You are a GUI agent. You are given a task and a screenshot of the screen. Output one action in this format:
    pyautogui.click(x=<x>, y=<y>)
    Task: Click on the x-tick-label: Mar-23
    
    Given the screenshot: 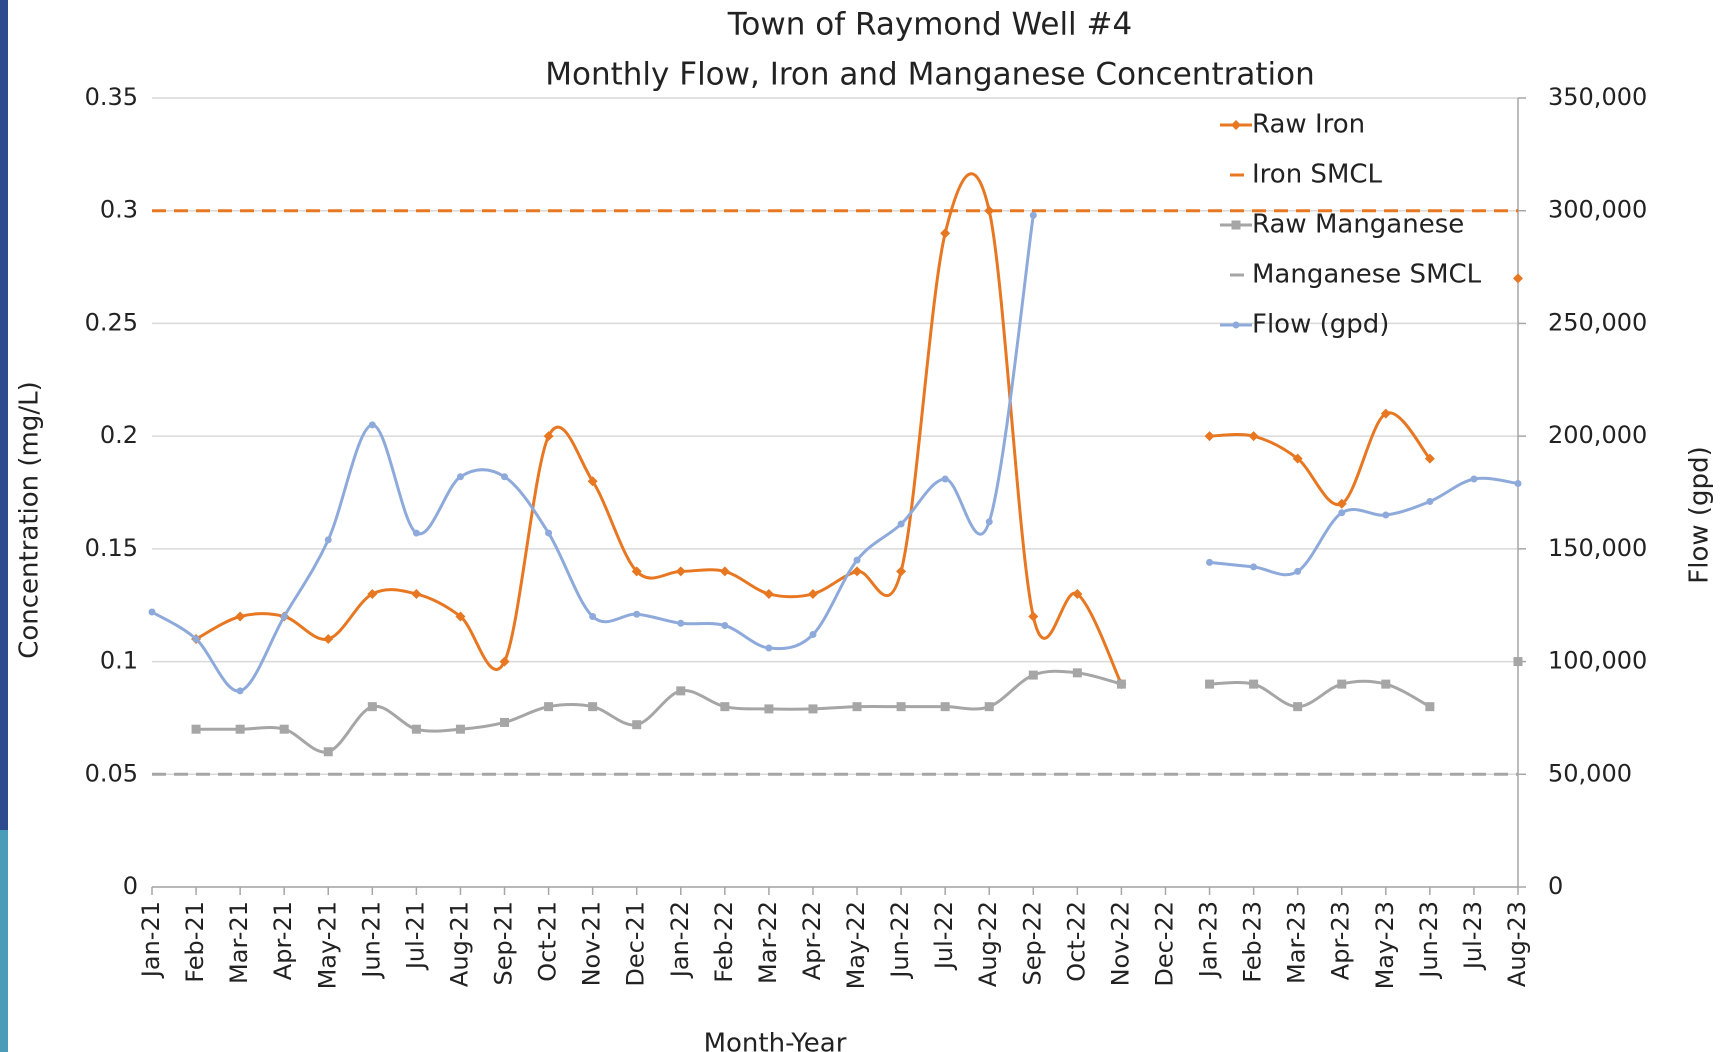 What is the action you would take?
    pyautogui.click(x=1297, y=942)
    